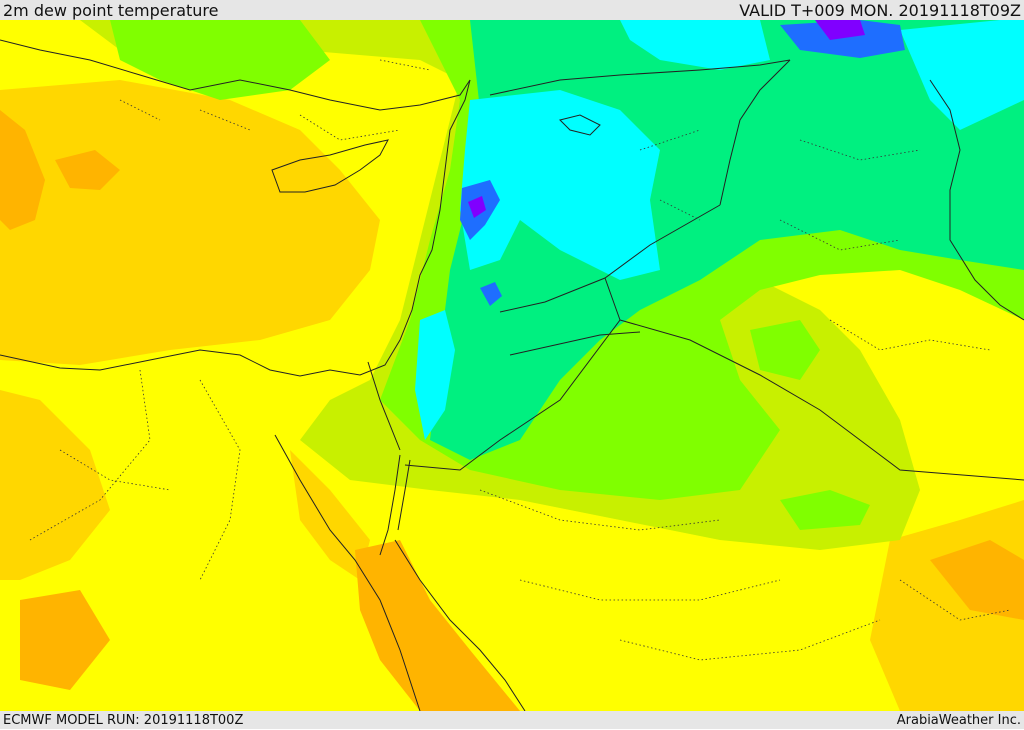 This screenshot has height=730, width=1024. I want to click on credit: ArabiaWeather Inc., so click(958, 720).